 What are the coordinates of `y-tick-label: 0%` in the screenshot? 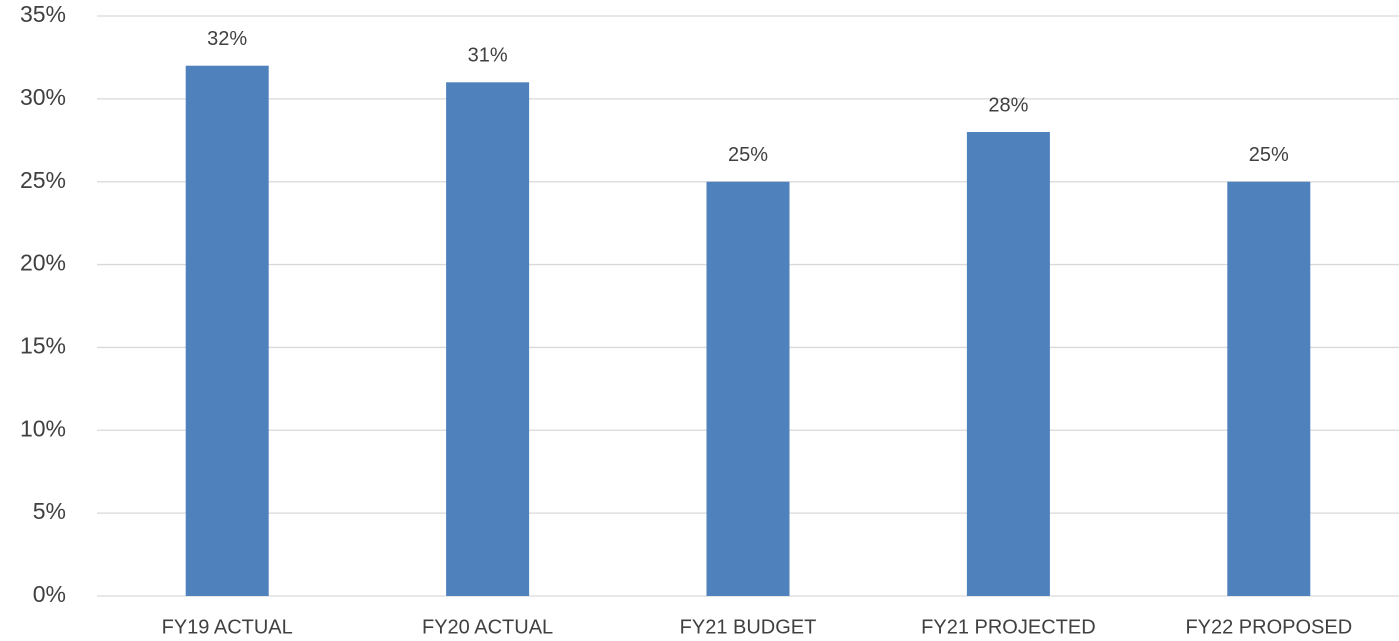 It's located at (49, 594).